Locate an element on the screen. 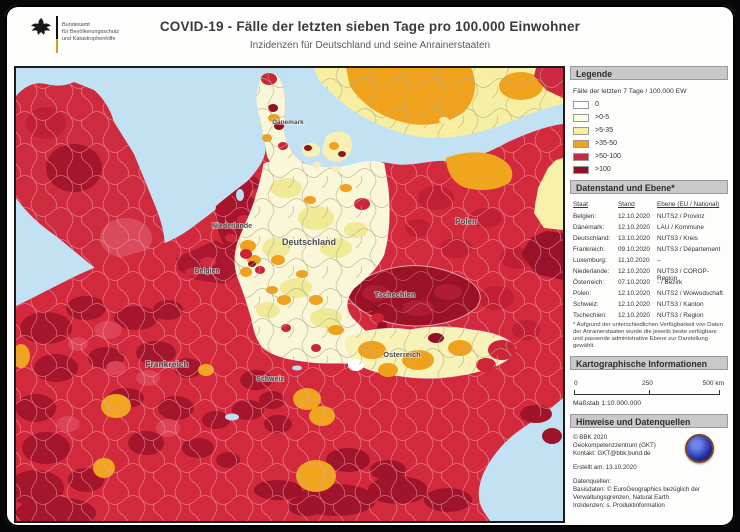 This screenshot has width=740, height=532. lake-geneva is located at coordinates (232, 417).